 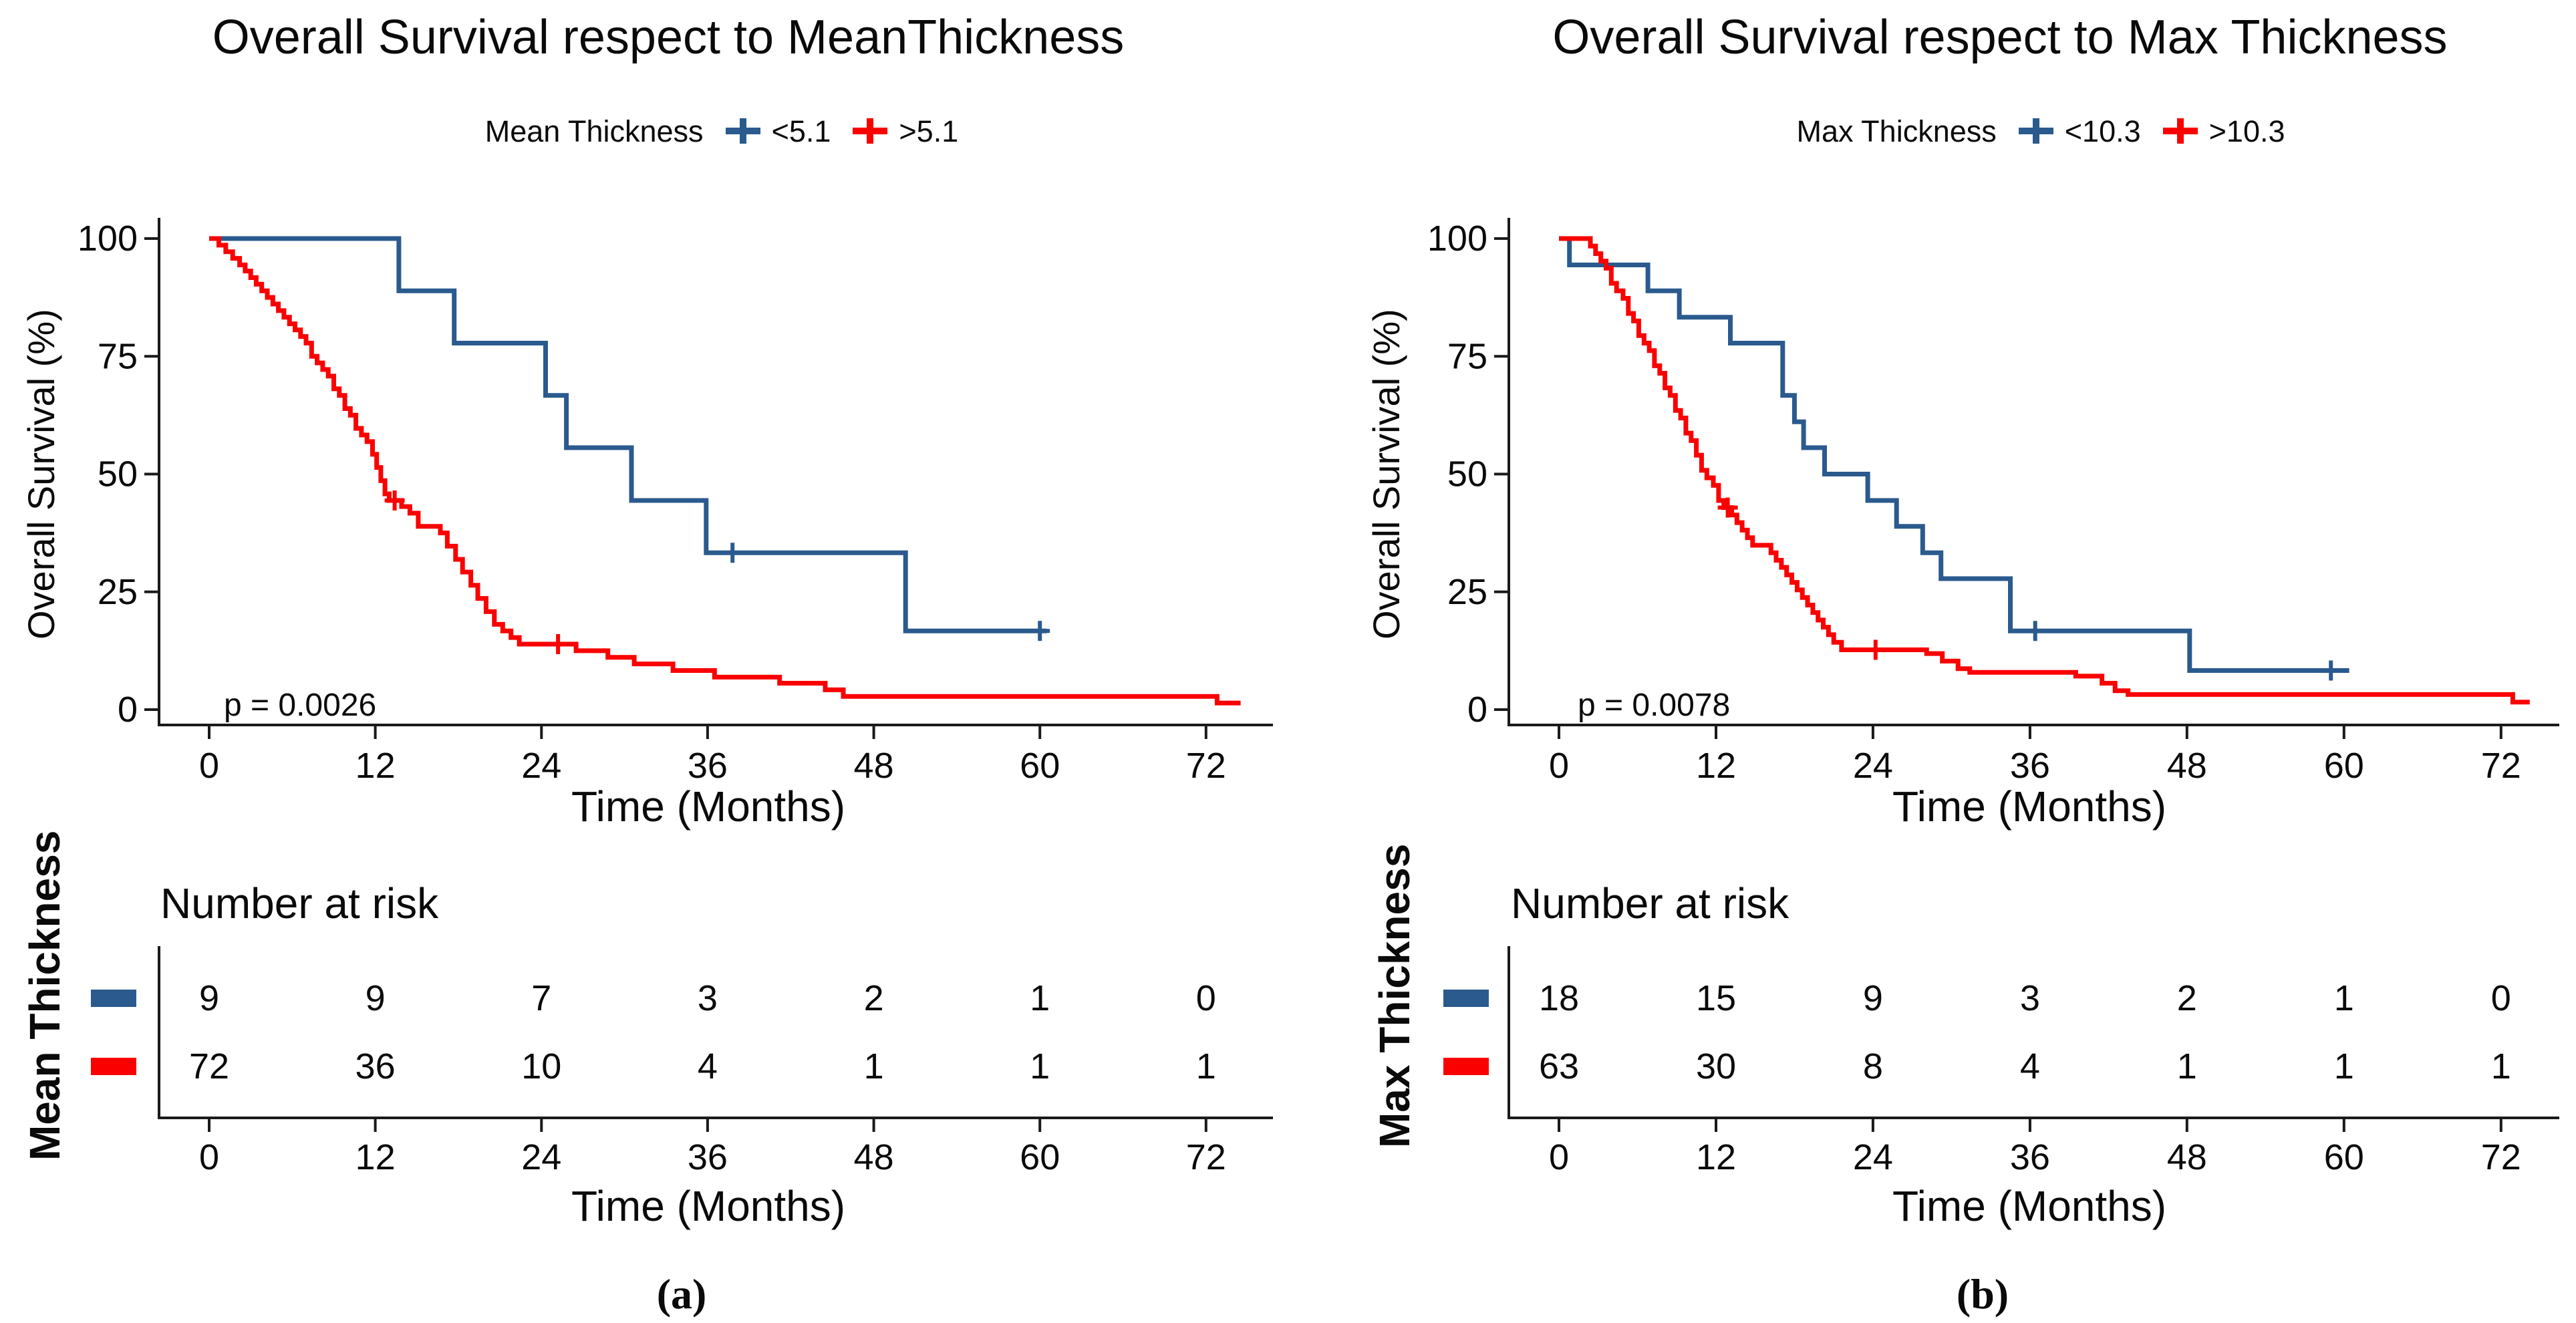 I want to click on risk-count: 30, so click(x=1716, y=1066).